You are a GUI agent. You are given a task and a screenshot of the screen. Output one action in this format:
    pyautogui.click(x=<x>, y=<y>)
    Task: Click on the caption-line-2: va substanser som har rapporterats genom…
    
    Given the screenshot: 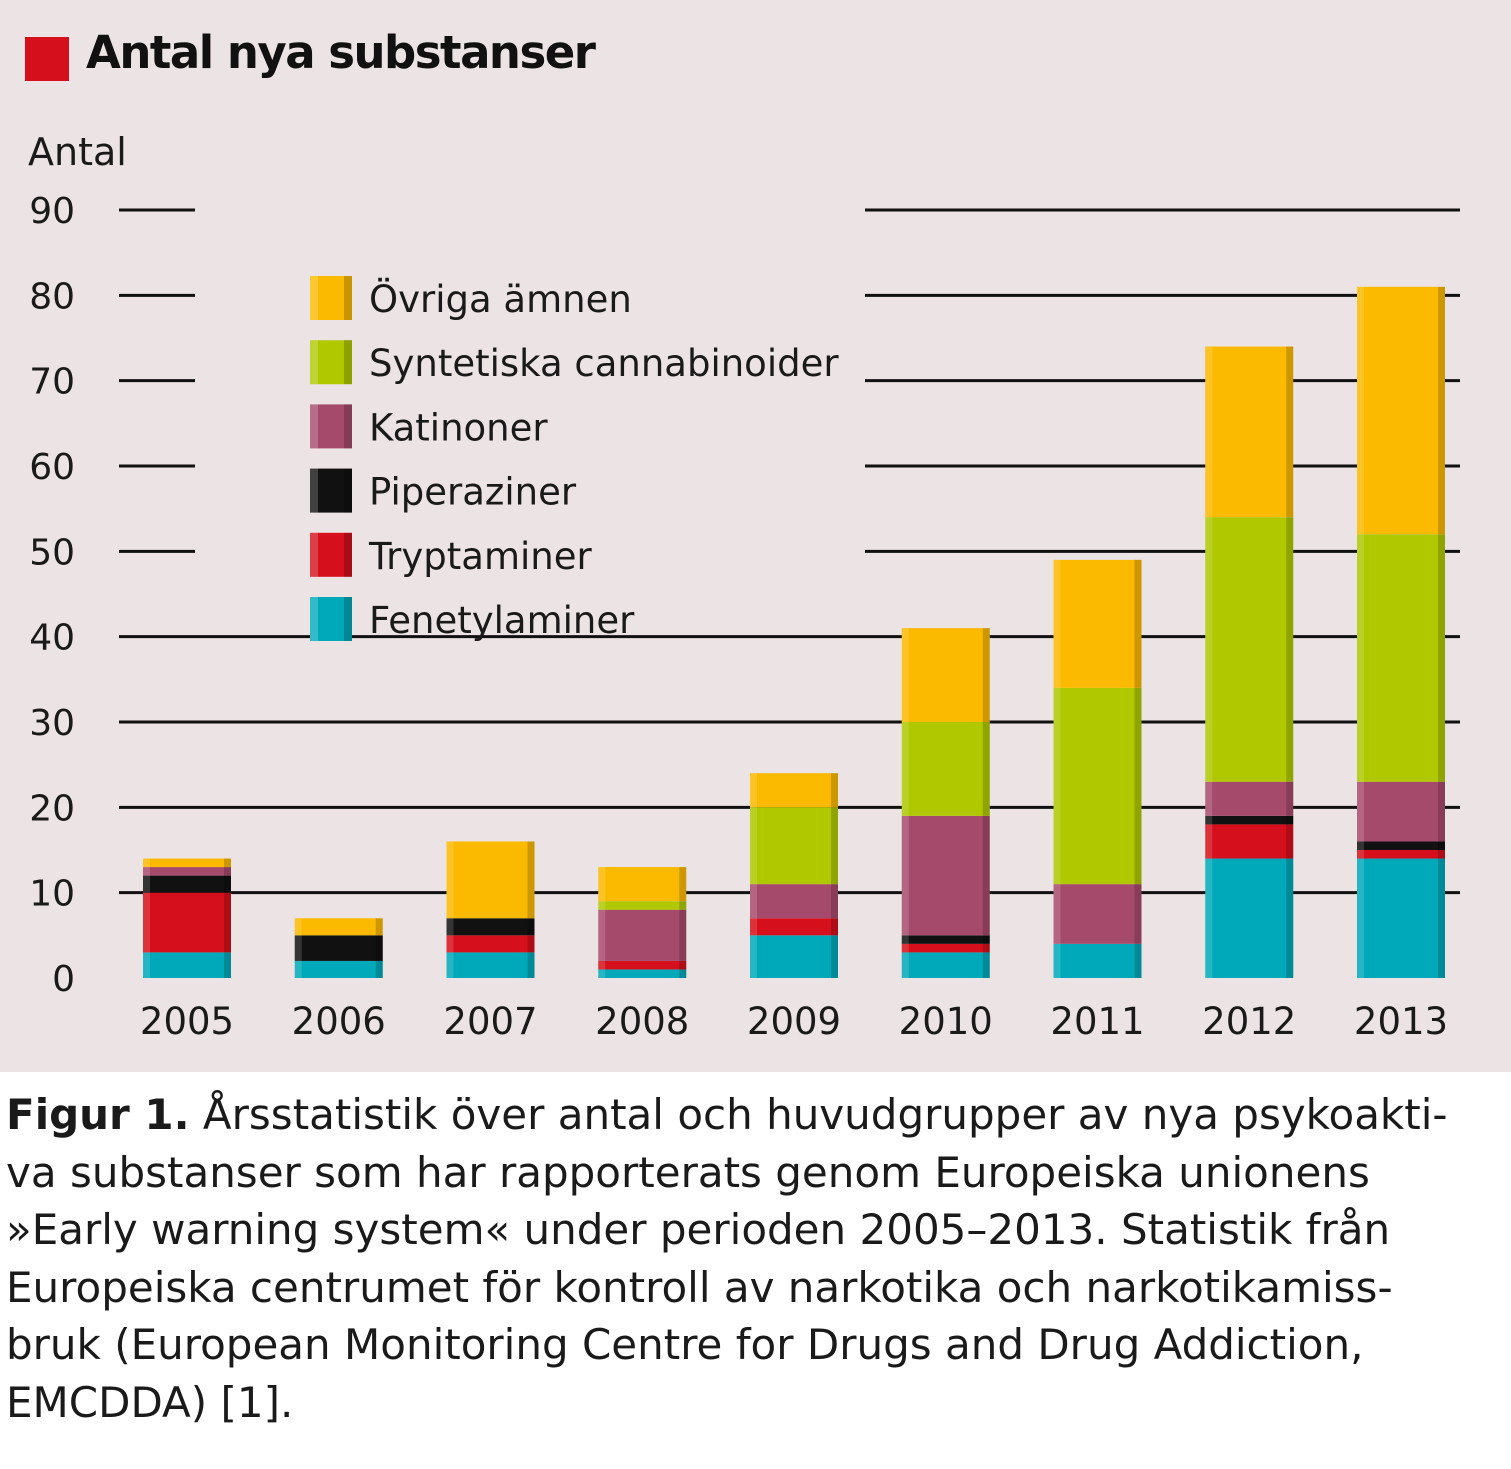 What is the action you would take?
    pyautogui.click(x=688, y=1172)
    